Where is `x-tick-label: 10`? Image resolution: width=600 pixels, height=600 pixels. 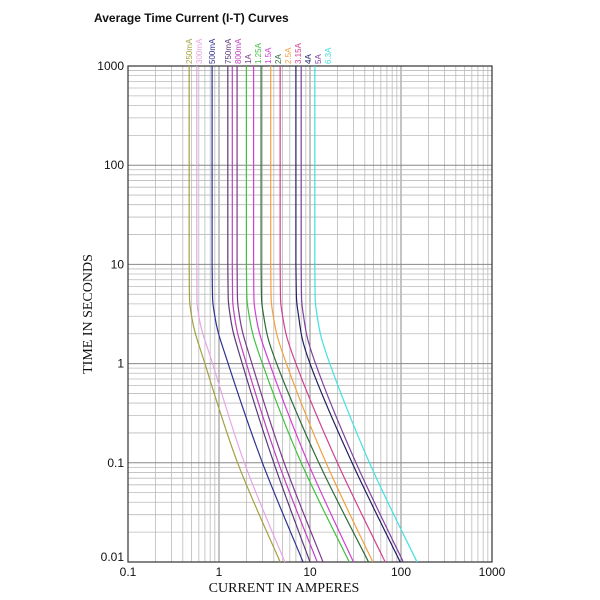 x-tick-label: 10 is located at coordinates (310, 572).